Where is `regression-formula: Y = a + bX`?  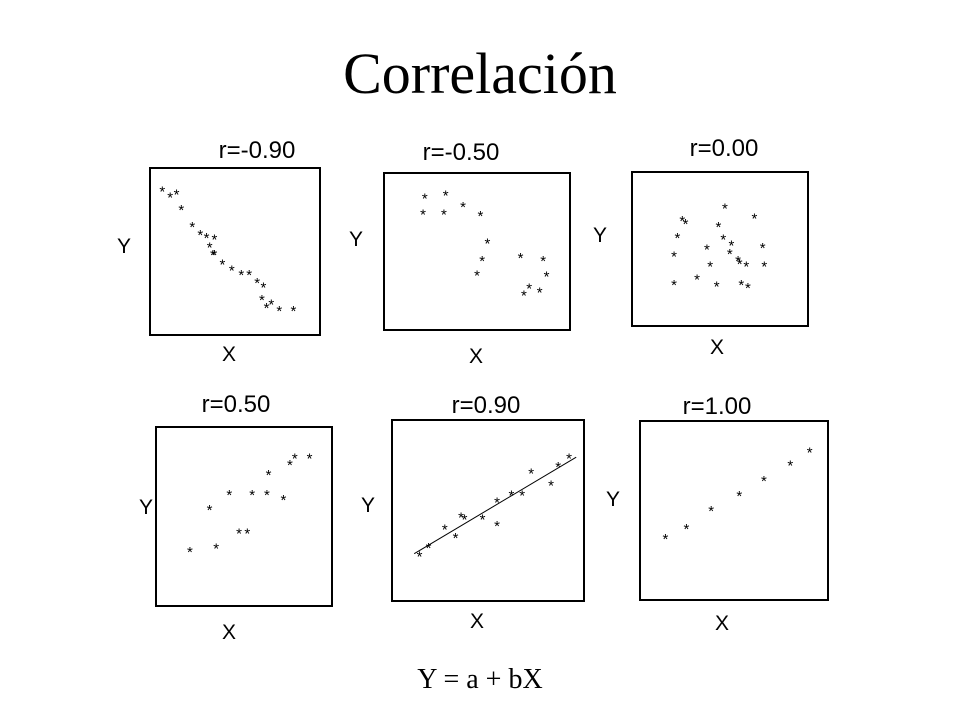
regression-formula: Y = a + bX is located at coordinates (480, 679).